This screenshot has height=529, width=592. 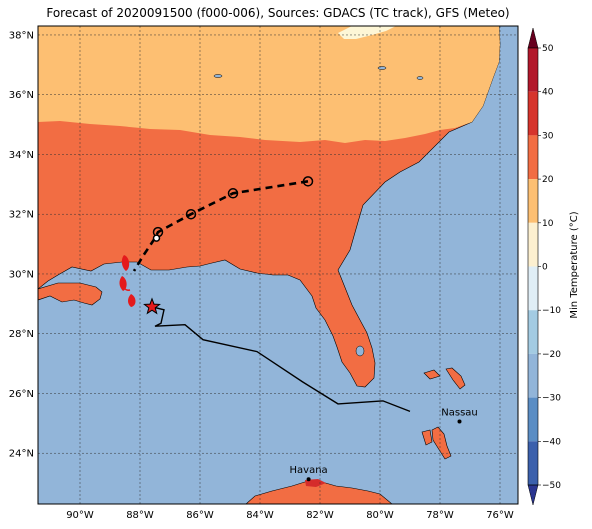 I want to click on colorbar-tick-label: 50, so click(x=548, y=49).